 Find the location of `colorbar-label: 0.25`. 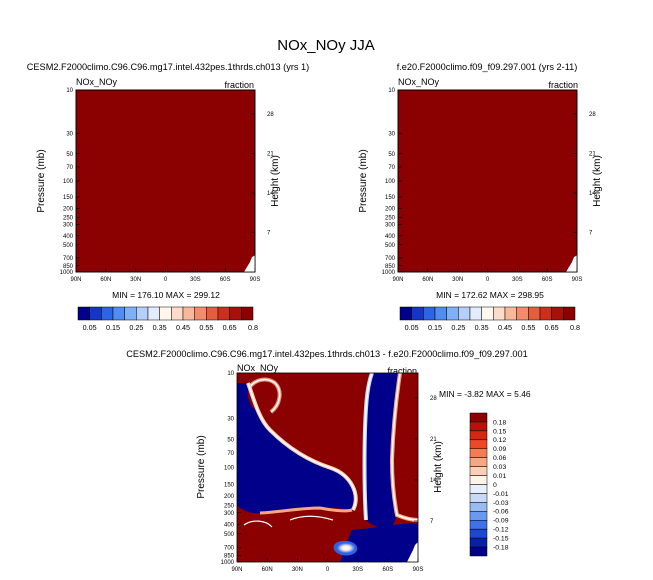

colorbar-label: 0.25 is located at coordinates (458, 327).